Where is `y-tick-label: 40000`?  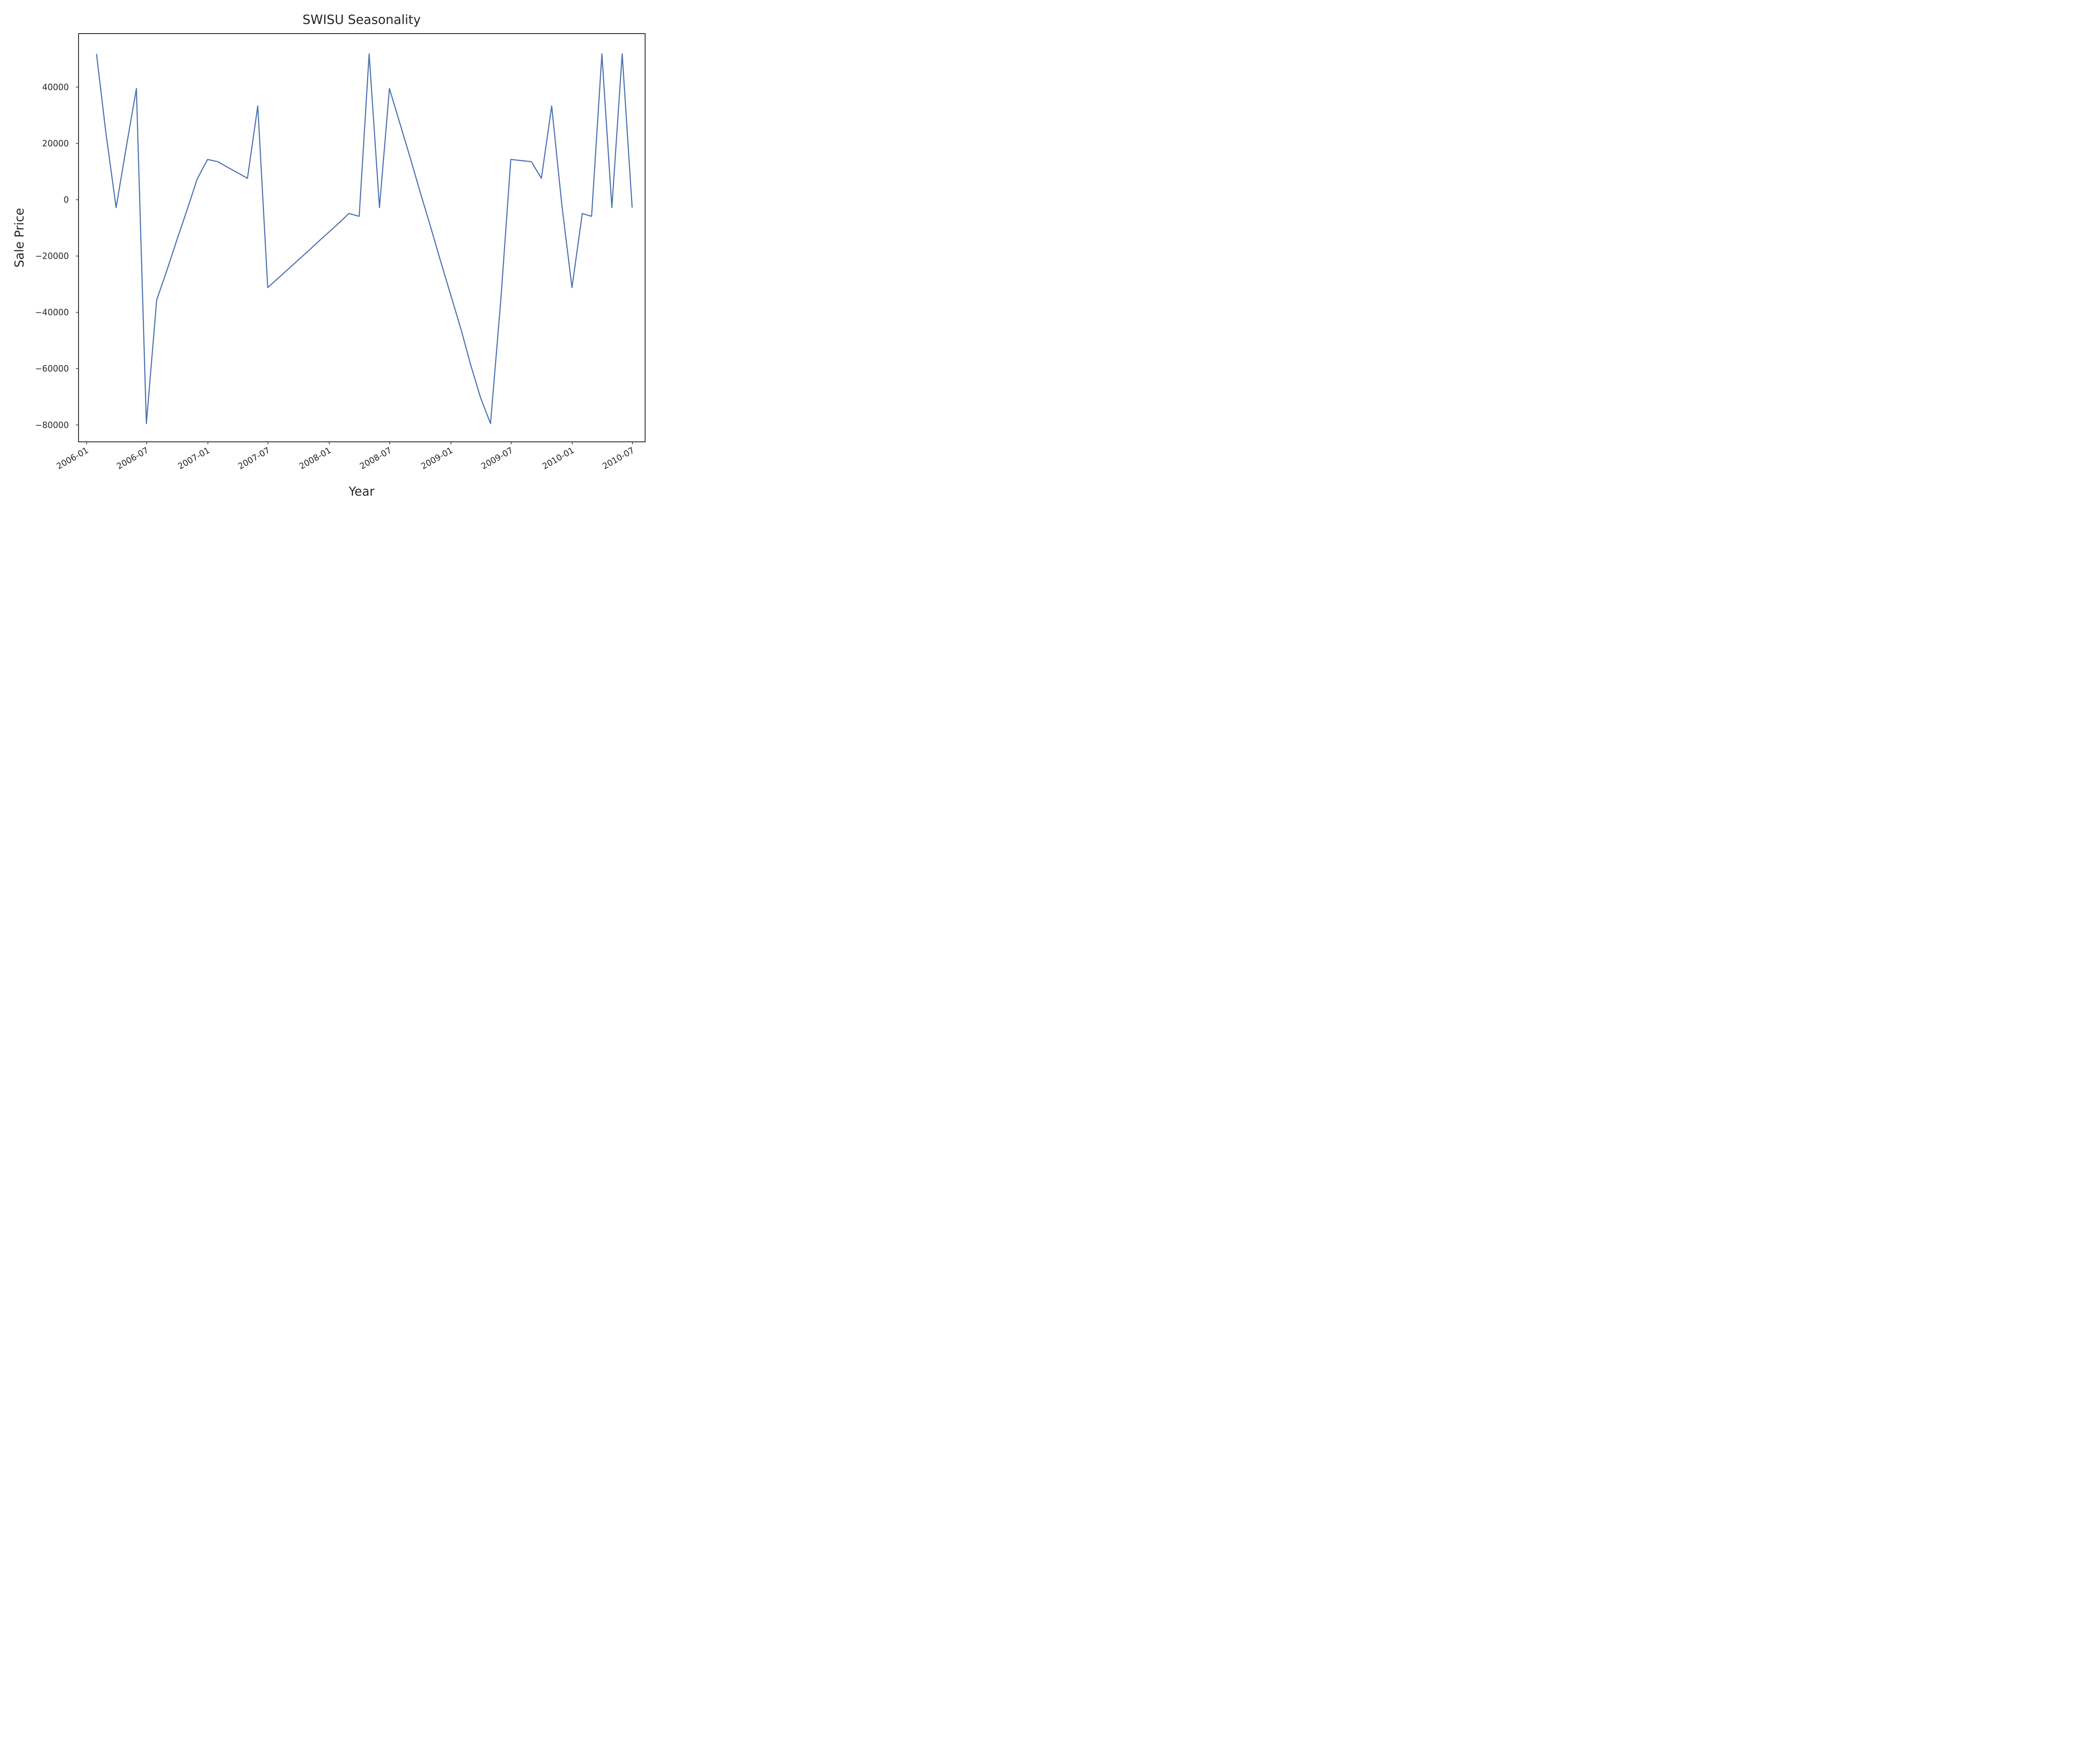 y-tick-label: 40000 is located at coordinates (55, 87).